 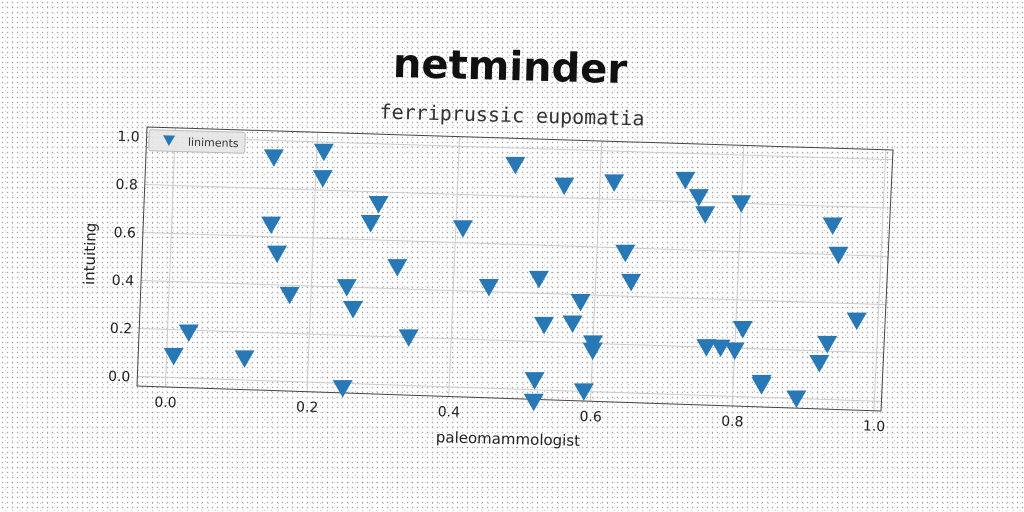 What do you see at coordinates (90, 253) in the screenshot?
I see `y-axis-label: intuiting` at bounding box center [90, 253].